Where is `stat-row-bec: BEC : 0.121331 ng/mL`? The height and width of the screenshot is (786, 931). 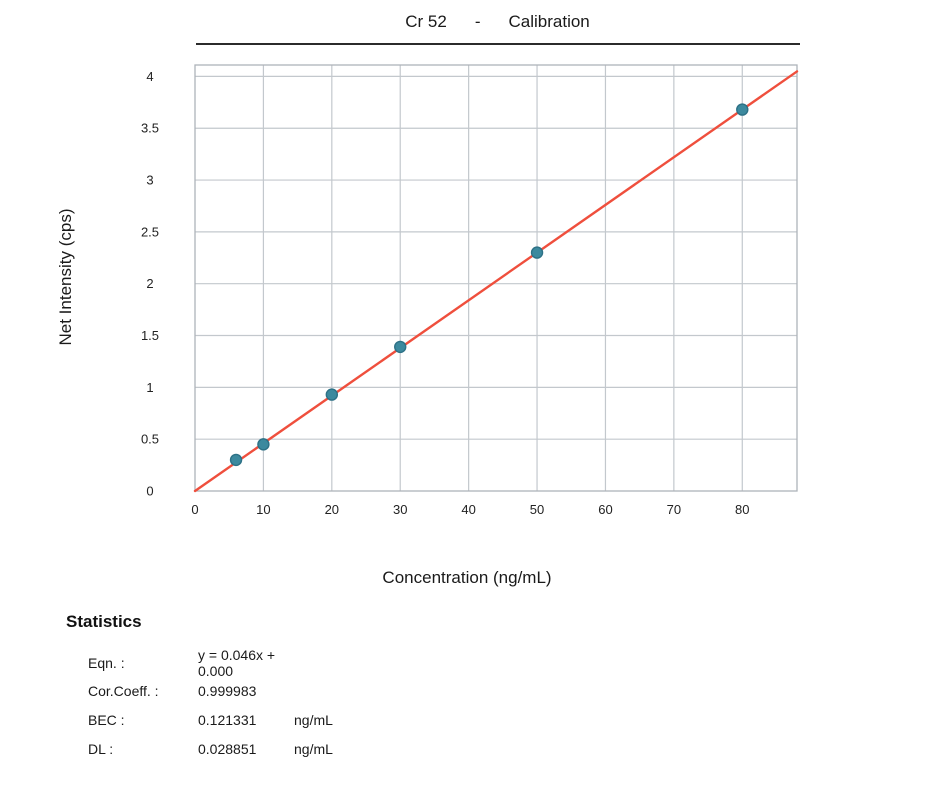
stat-row-bec: BEC : 0.121331 ng/mL is located at coordinates (199, 719).